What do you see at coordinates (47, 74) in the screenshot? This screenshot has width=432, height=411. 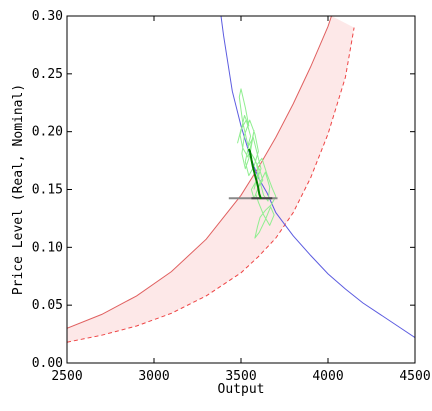 I see `y-tick-label: 0.25` at bounding box center [47, 74].